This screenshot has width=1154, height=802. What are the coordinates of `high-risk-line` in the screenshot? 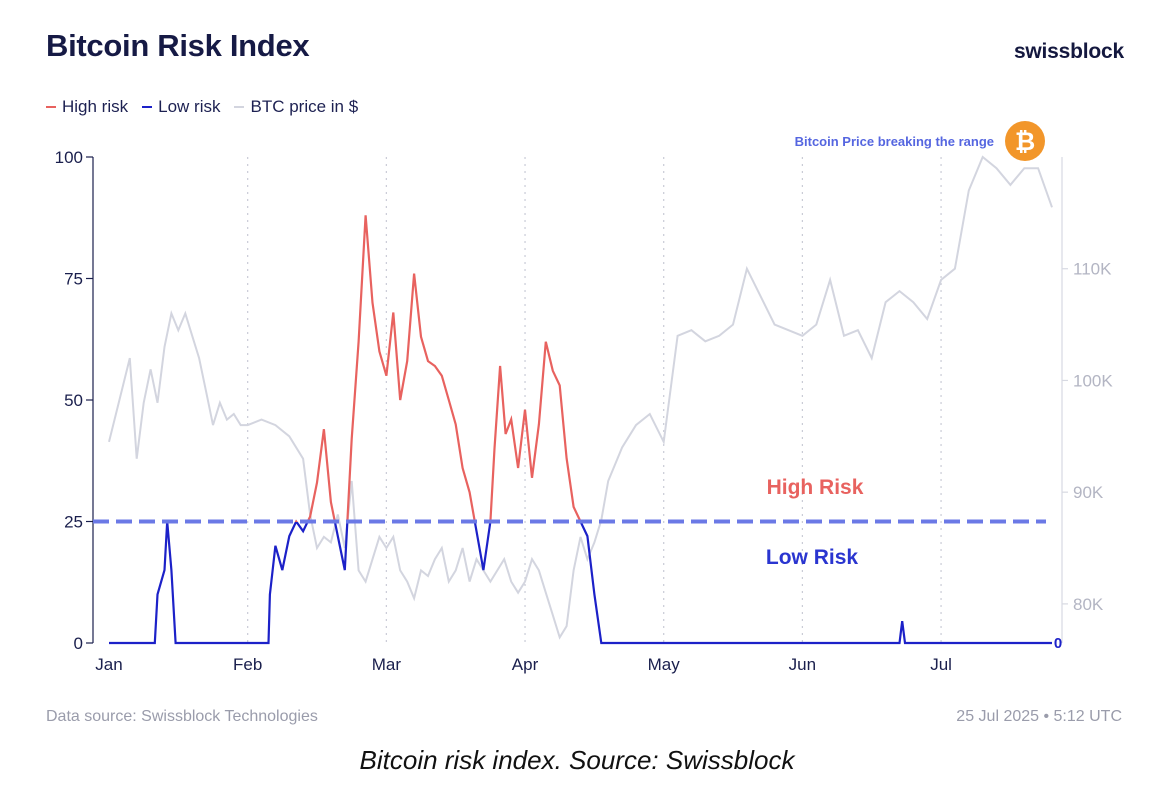 It's located at (374, 368).